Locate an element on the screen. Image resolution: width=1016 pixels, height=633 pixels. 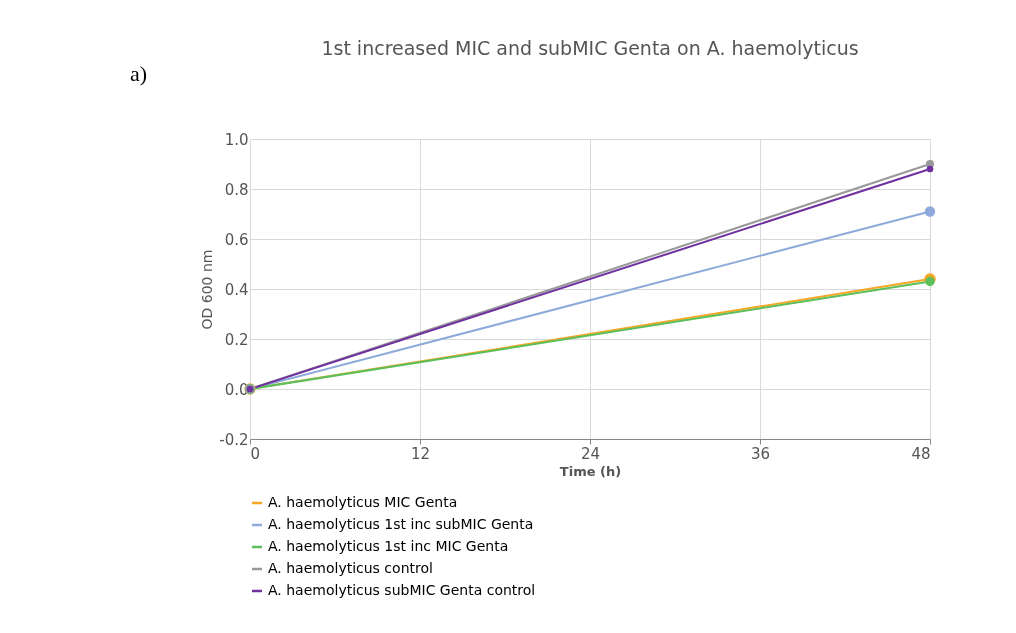
y-tick-label: 0.4 is located at coordinates (236, 289).